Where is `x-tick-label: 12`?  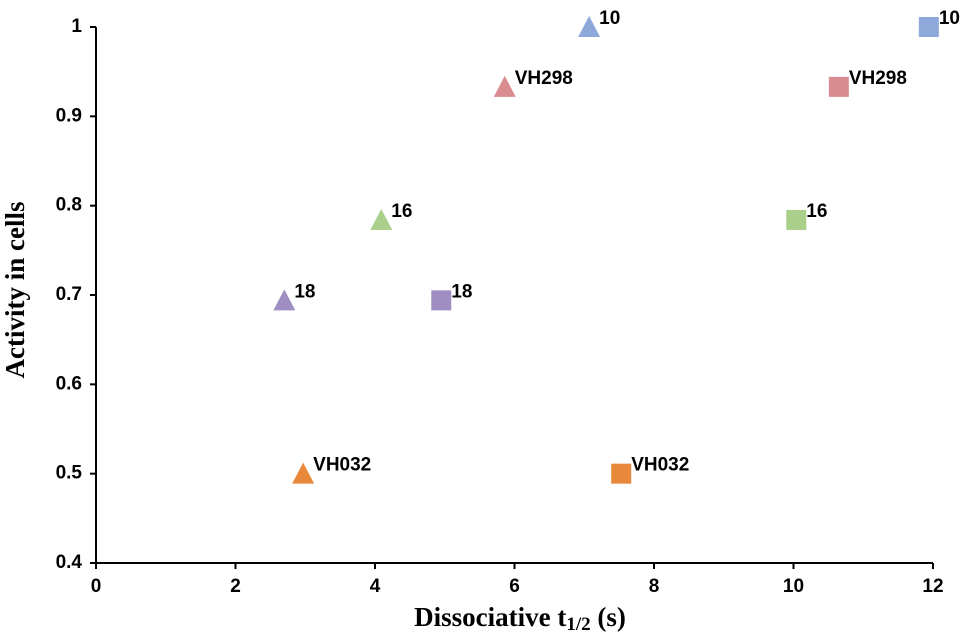
x-tick-label: 12 is located at coordinates (932, 586).